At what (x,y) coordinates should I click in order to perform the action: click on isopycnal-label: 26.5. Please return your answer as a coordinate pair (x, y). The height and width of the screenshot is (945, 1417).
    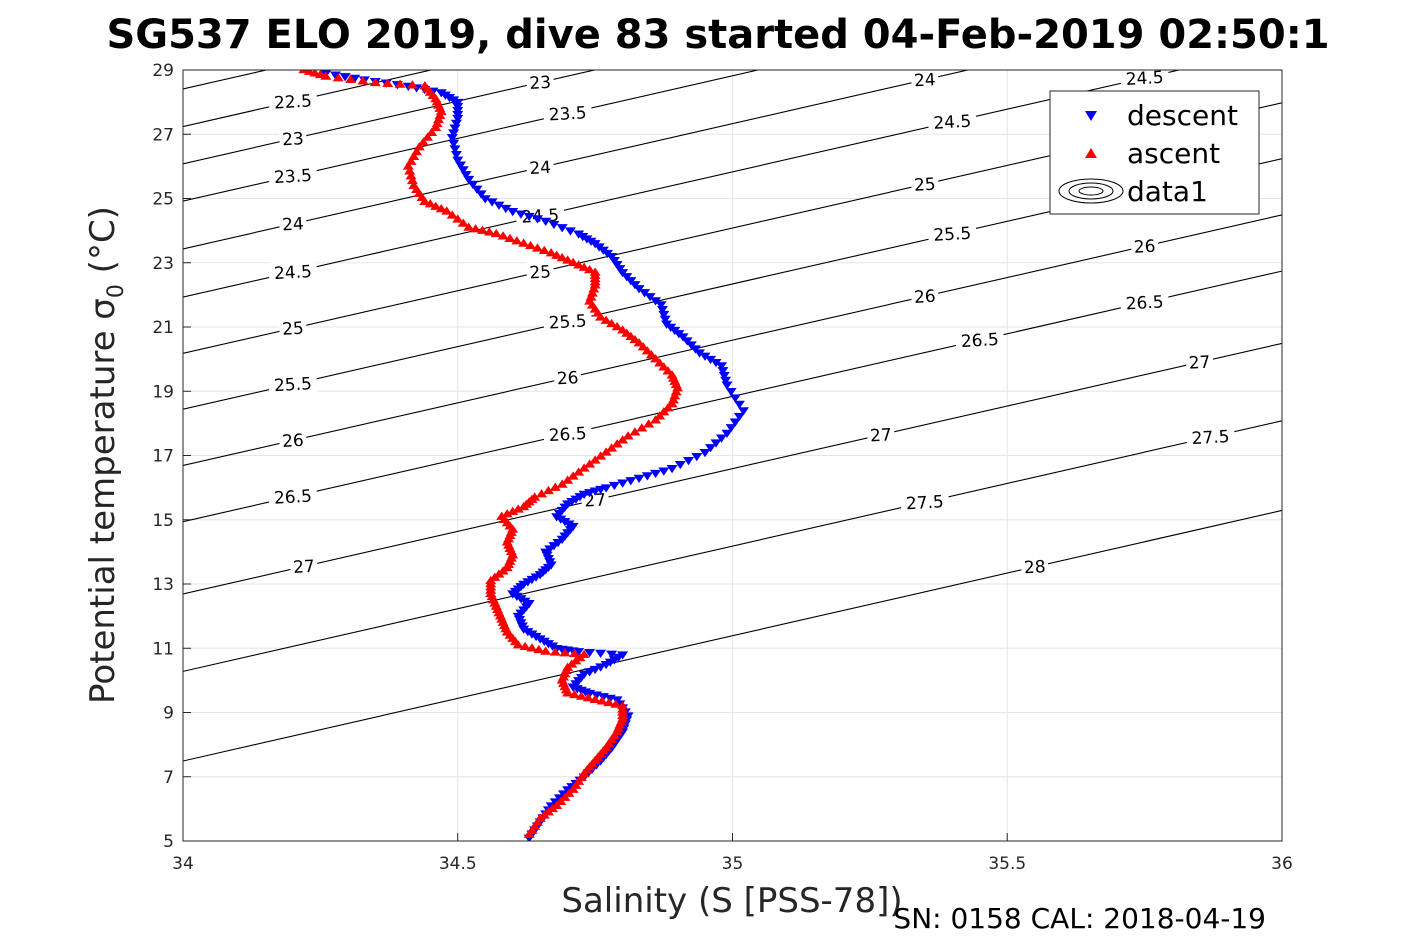
    Looking at the image, I should click on (979, 341).